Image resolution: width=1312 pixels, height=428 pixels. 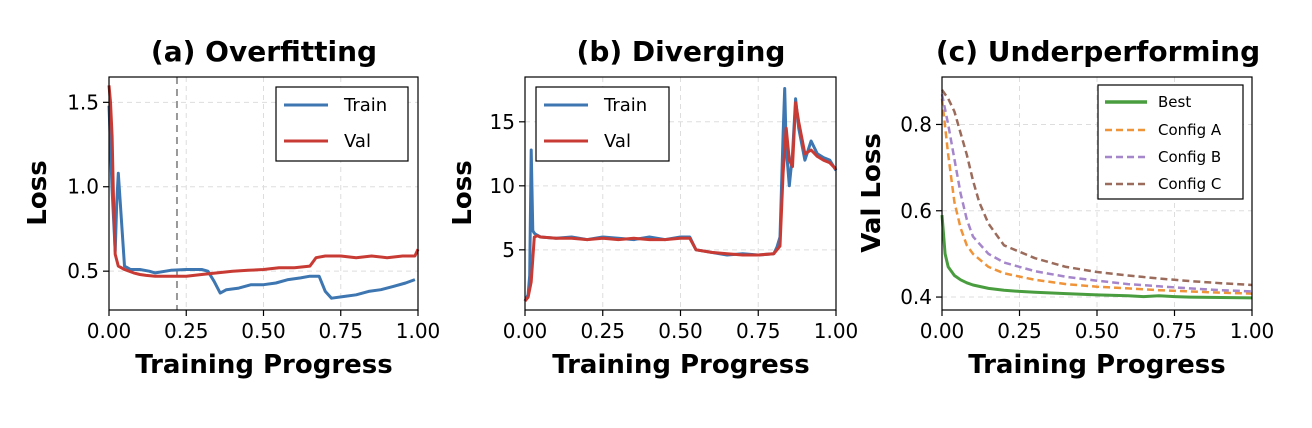 I want to click on y-tick-label: 0.6, so click(x=916, y=211).